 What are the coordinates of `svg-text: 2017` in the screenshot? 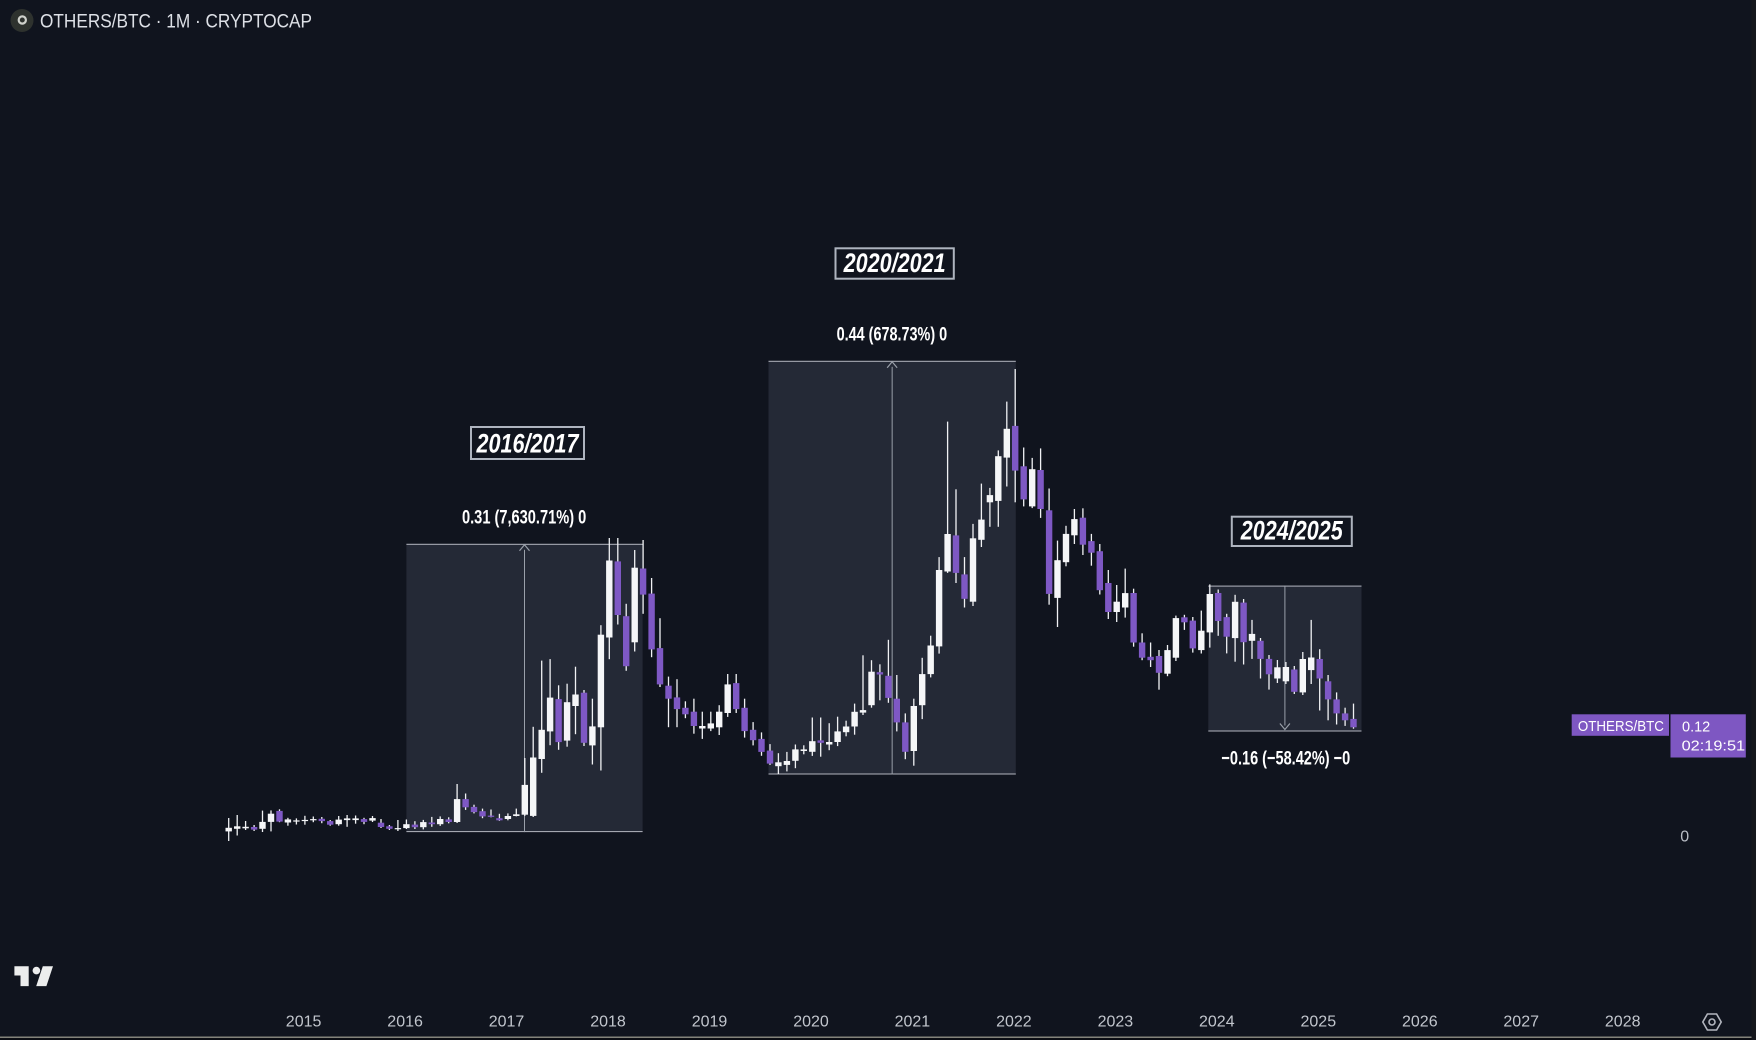 It's located at (507, 1022).